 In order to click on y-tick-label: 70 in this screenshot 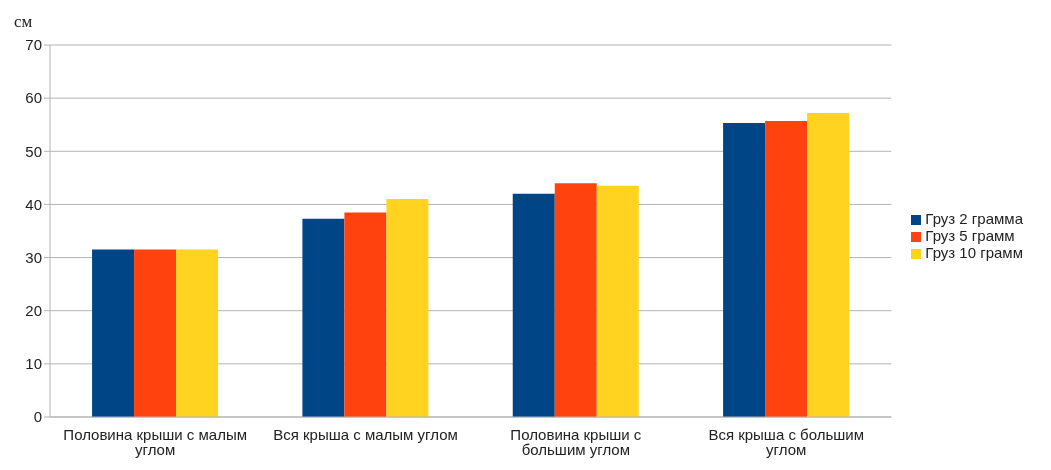, I will do `click(33, 45)`.